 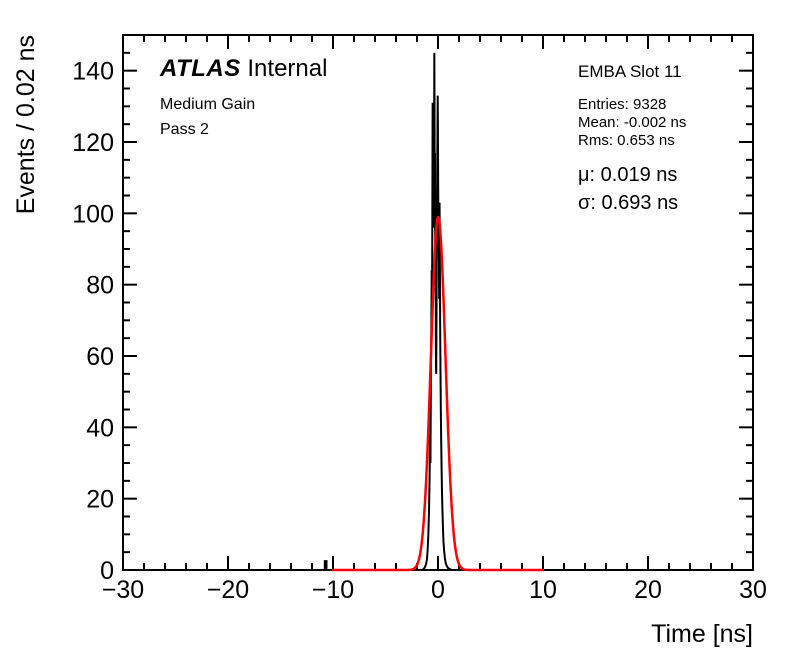 I want to click on svg-text: 30, so click(x=753, y=590).